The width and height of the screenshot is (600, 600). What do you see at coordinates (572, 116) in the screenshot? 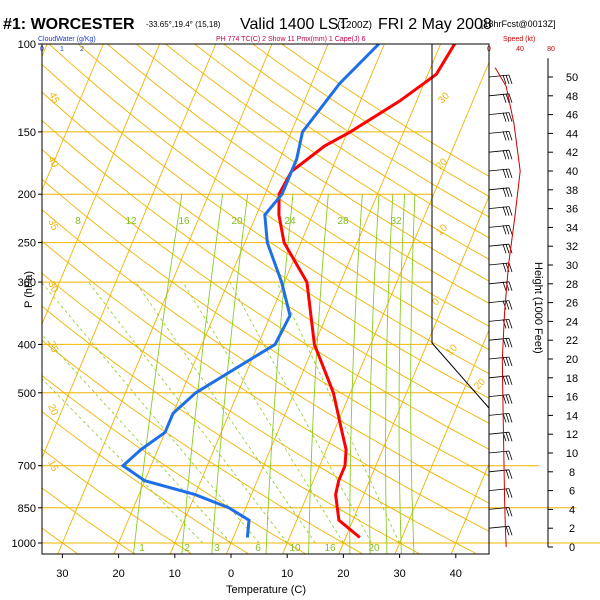
I see `height-tick-46: 46` at bounding box center [572, 116].